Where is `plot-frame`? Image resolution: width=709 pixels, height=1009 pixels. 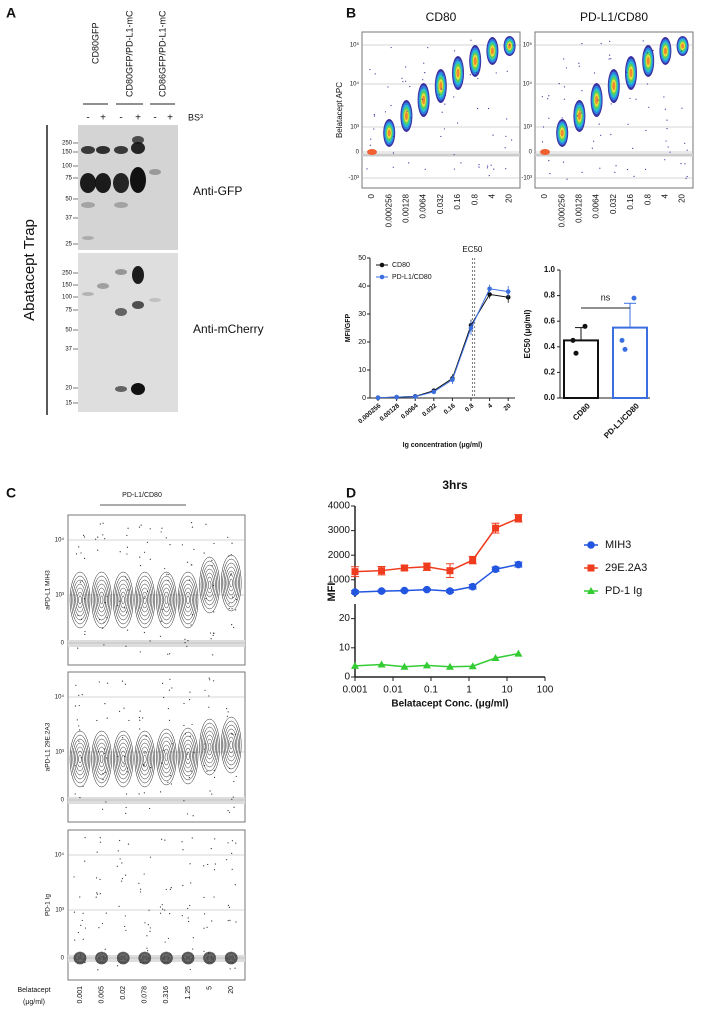
plot-frame is located at coordinates (156, 905).